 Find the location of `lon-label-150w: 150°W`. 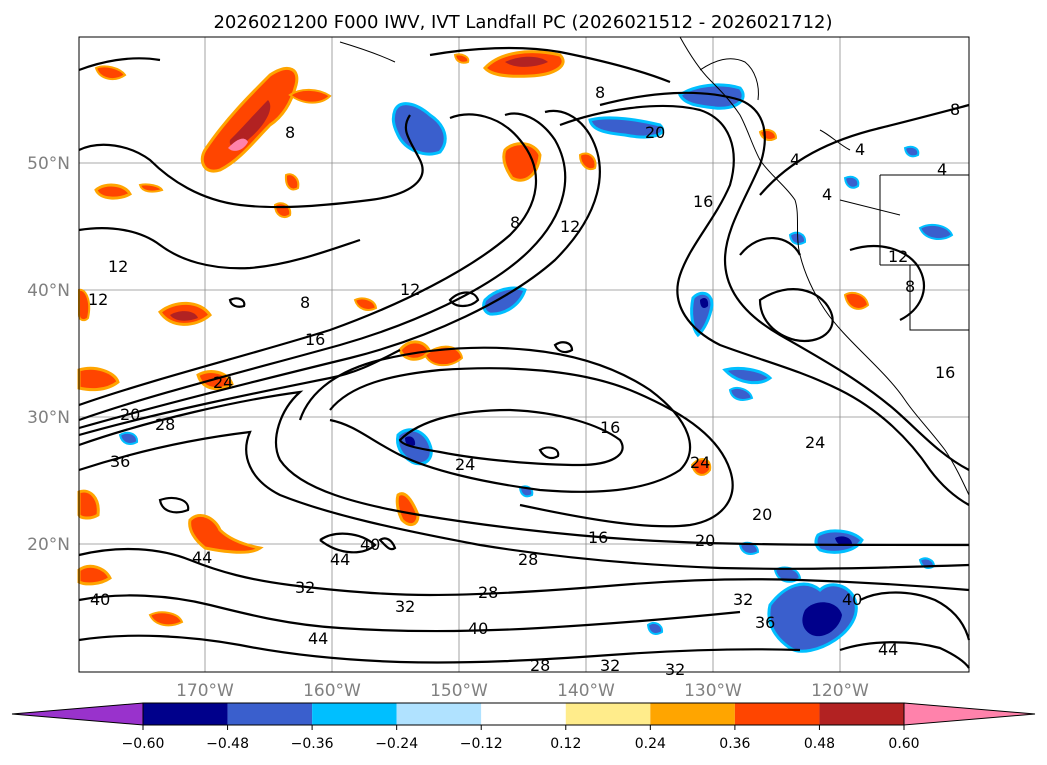

lon-label-150w: 150°W is located at coordinates (459, 691).